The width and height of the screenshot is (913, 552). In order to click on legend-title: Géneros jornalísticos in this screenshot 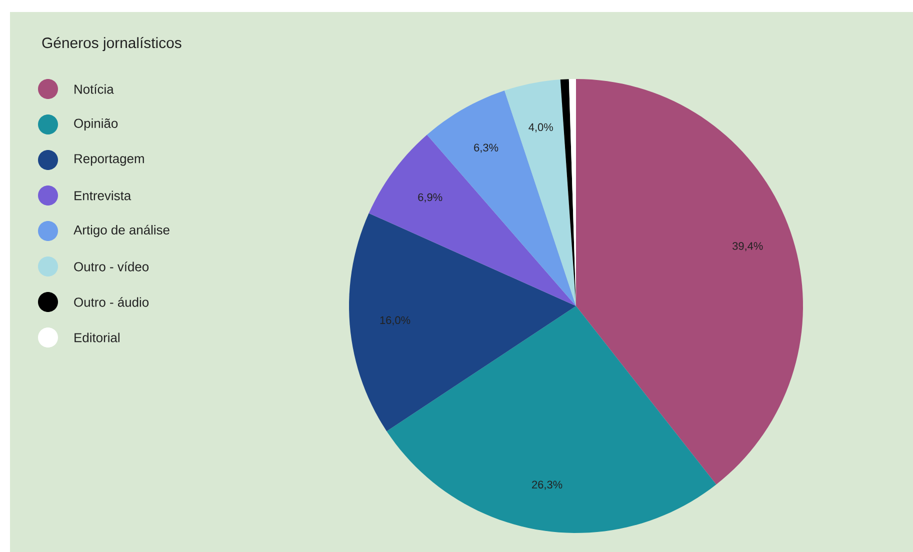, I will do `click(112, 44)`.